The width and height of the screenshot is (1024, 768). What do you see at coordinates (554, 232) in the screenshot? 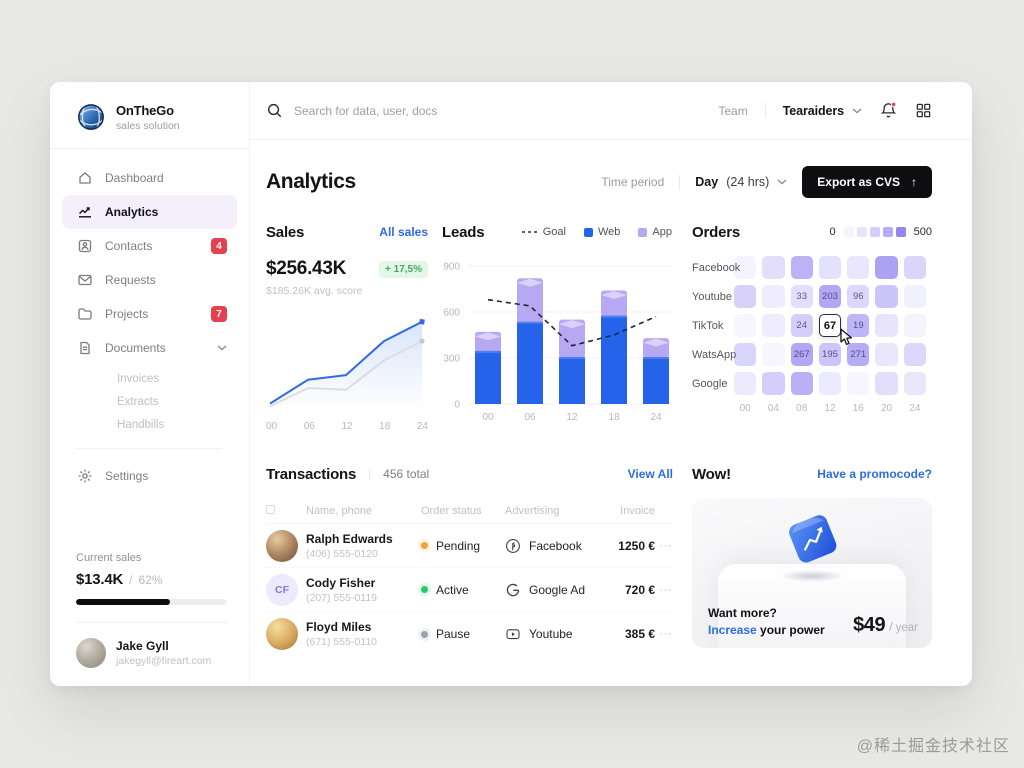
I see `legend-goal-label: Goal` at bounding box center [554, 232].